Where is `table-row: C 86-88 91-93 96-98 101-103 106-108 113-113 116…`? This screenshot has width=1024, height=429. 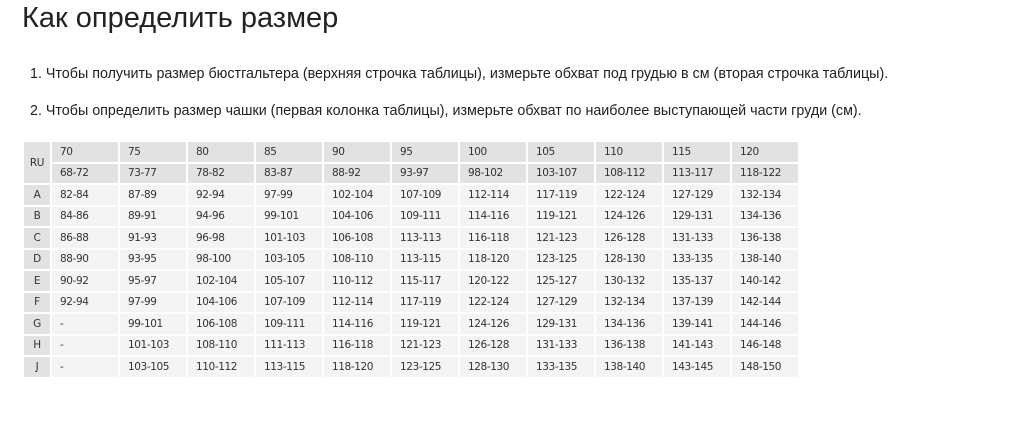
table-row: C 86-88 91-93 96-98 101-103 106-108 113-113 116… is located at coordinates (411, 238).